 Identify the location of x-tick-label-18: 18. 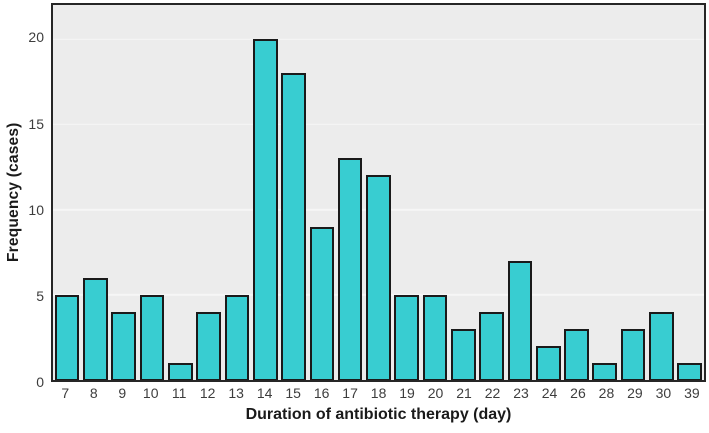
(378, 393).